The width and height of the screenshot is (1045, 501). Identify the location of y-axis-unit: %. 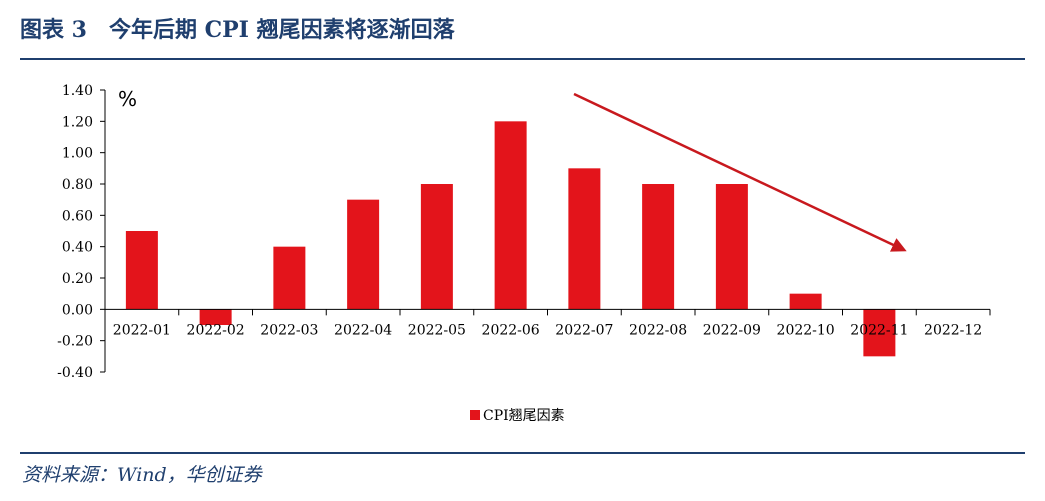
(127, 99).